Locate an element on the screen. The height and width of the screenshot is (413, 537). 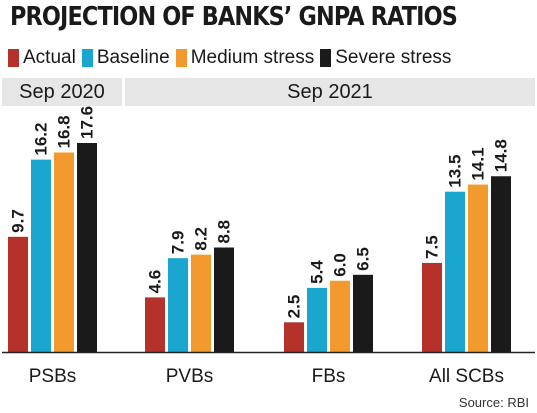
category-label-pvbs: PVBs is located at coordinates (190, 376).